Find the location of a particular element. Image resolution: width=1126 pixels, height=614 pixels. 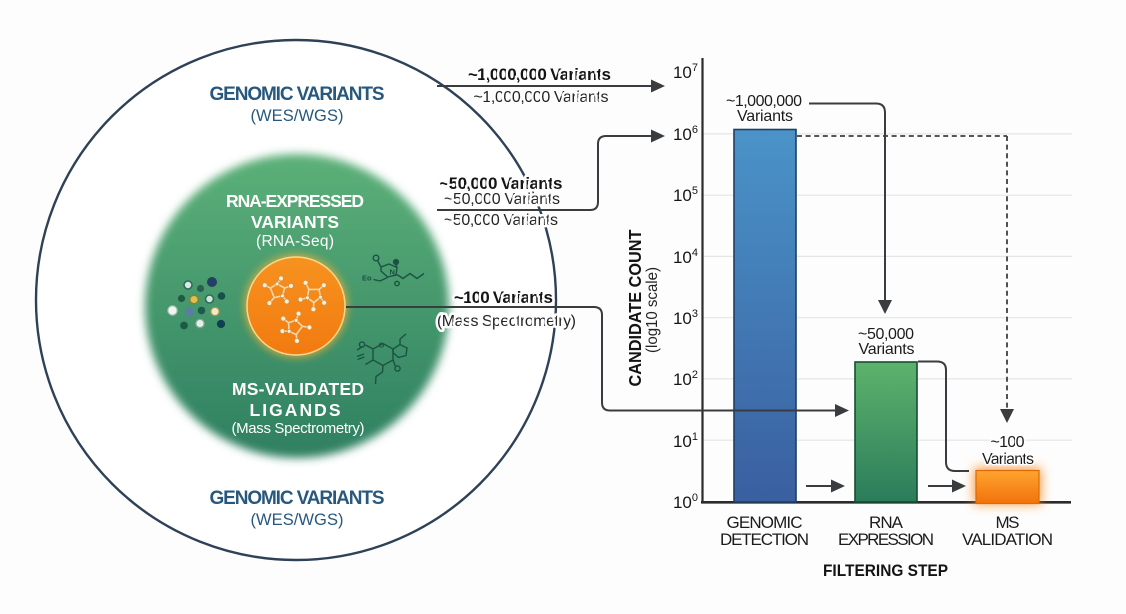

svg-text: 10⁶ is located at coordinates (685, 134).